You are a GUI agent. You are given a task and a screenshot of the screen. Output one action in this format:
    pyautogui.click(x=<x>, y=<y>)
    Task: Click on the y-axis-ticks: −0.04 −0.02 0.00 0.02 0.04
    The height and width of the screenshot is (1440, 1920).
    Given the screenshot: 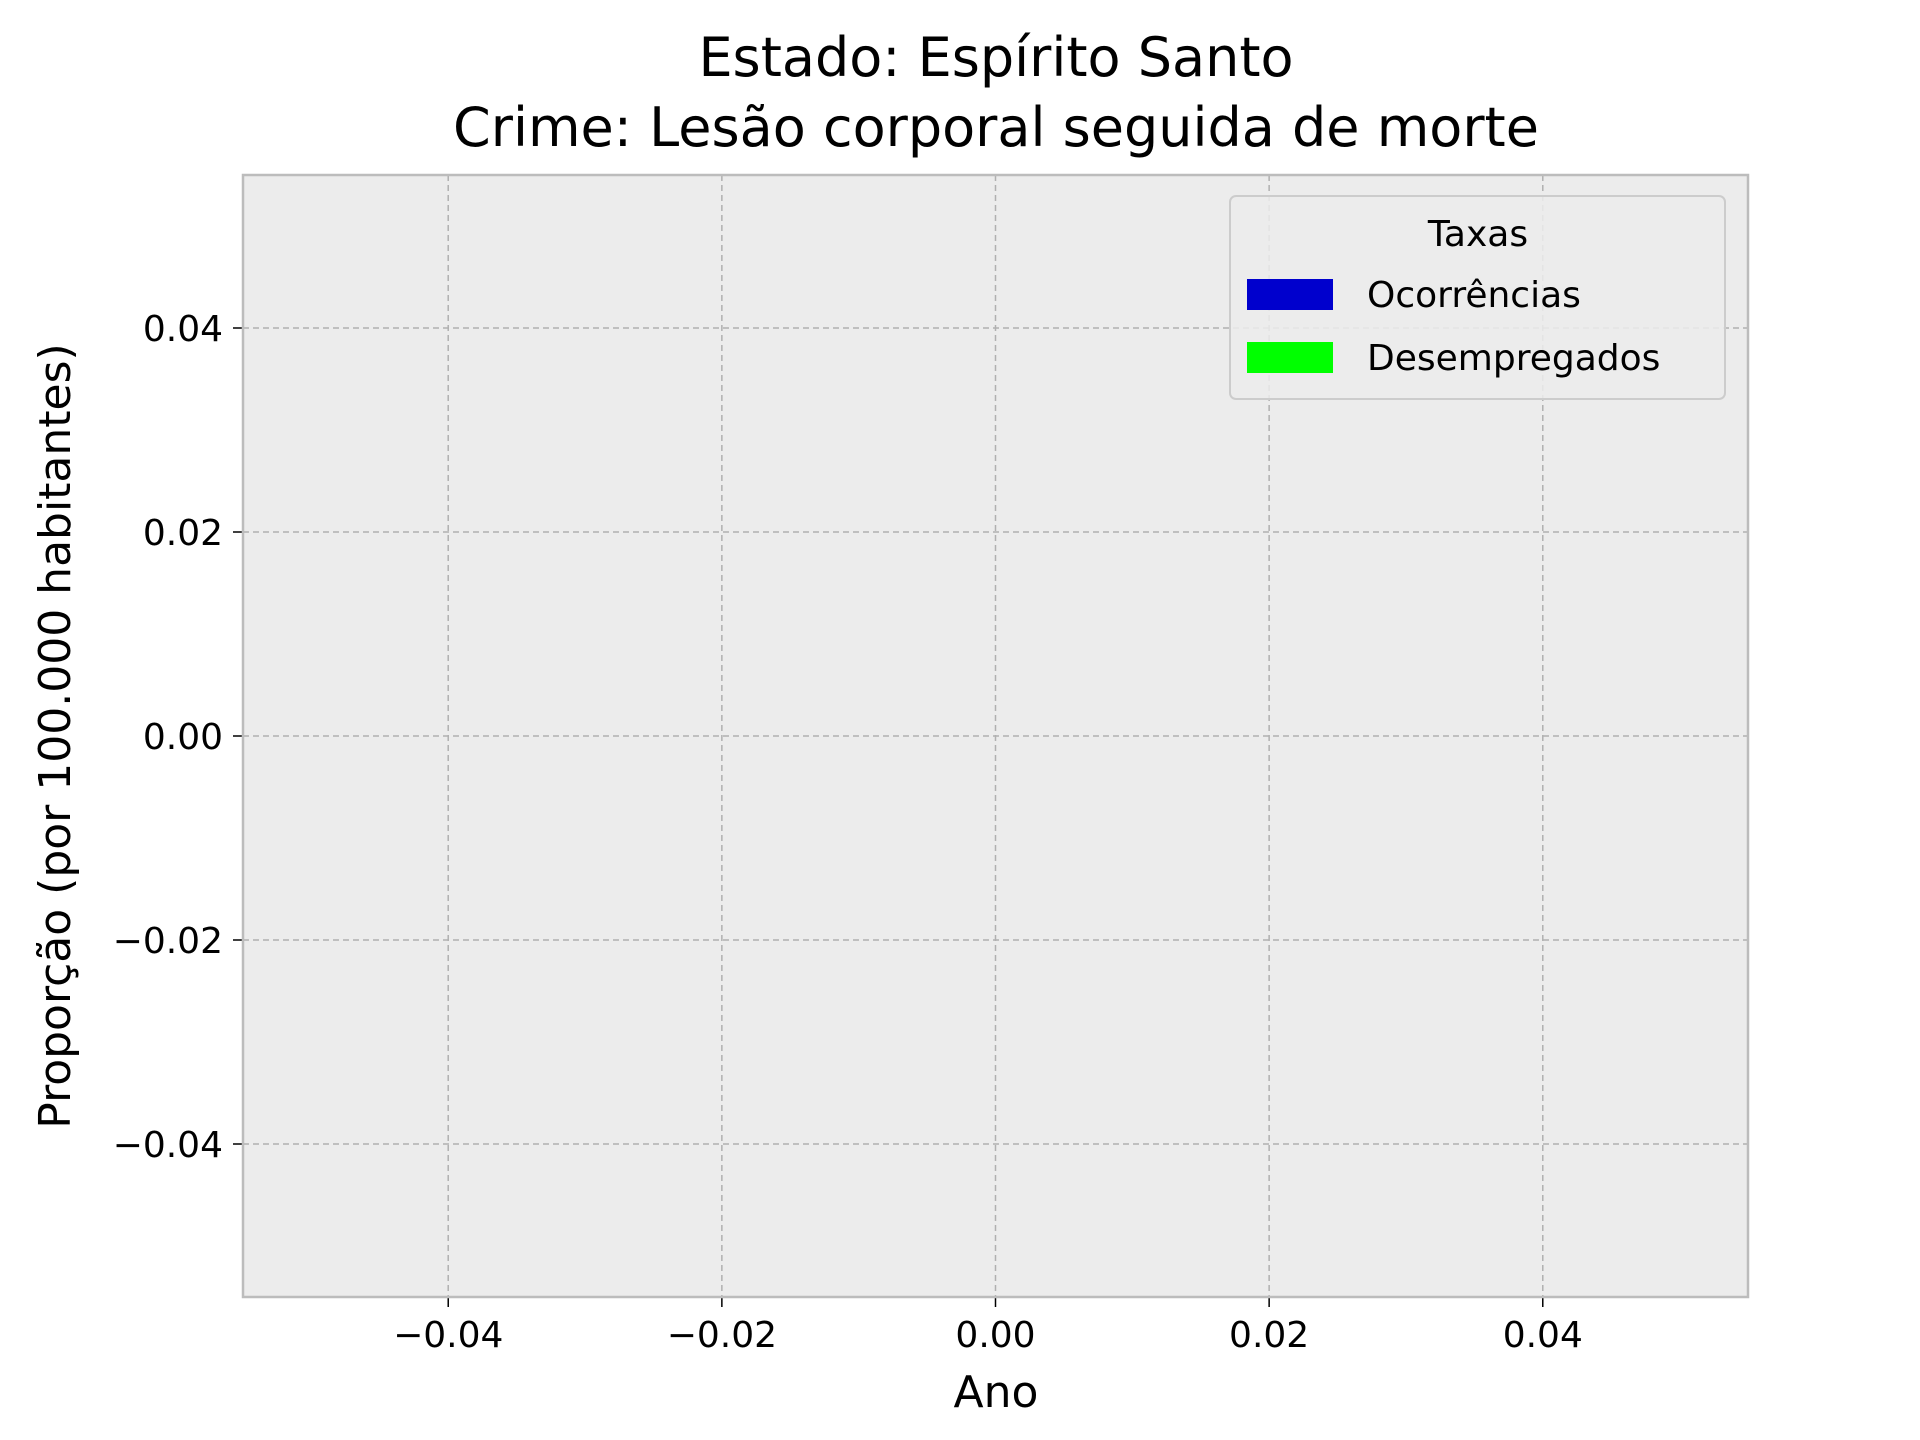 What is the action you would take?
    pyautogui.click(x=178, y=737)
    